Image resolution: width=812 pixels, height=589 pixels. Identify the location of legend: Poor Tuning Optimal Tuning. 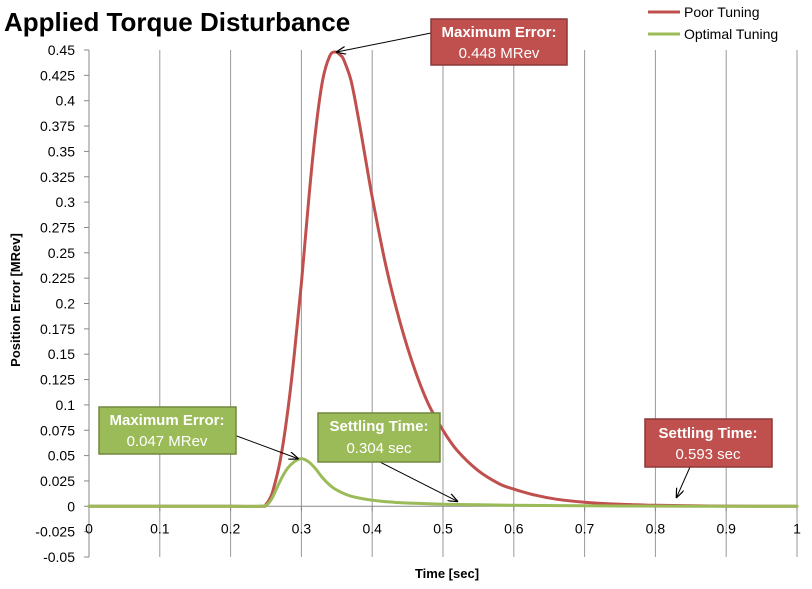
(713, 23).